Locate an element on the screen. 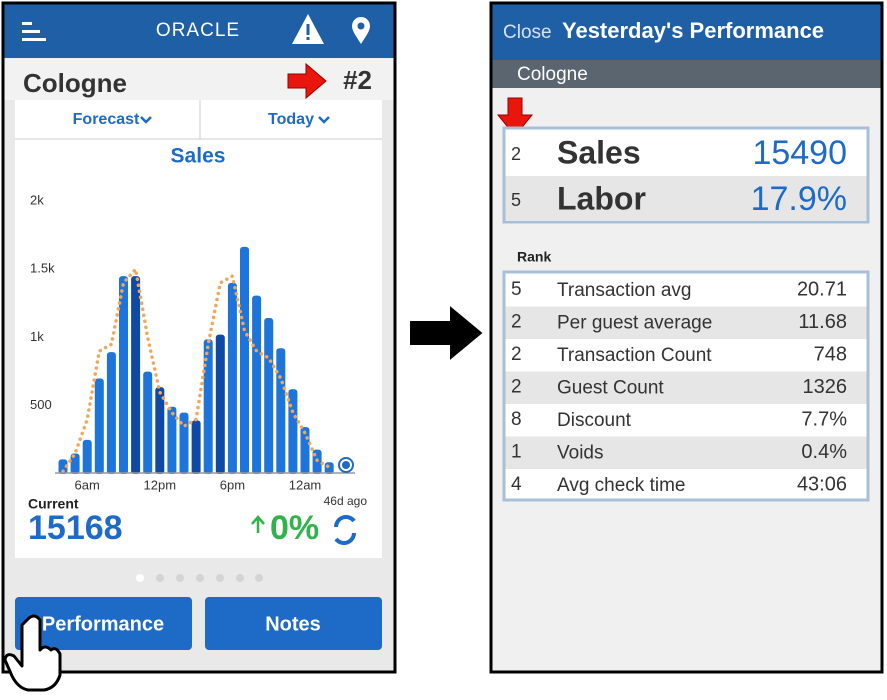 The width and height of the screenshot is (887, 700). location-bar: Cologne is located at coordinates (552, 74).